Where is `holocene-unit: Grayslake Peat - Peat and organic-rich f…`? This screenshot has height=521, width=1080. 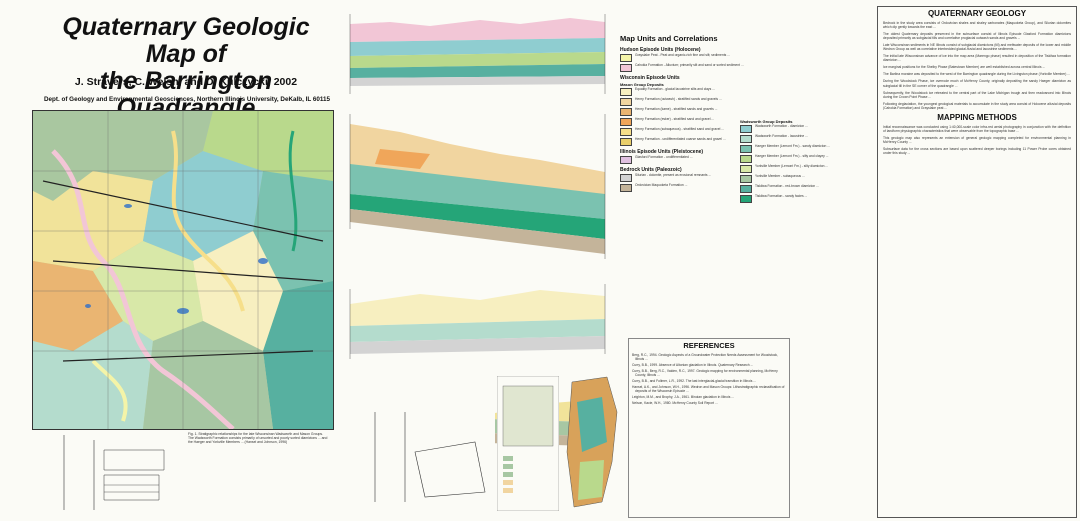 holocene-unit: Grayslake Peat - Peat and organic-rich f… is located at coordinates (740, 57).